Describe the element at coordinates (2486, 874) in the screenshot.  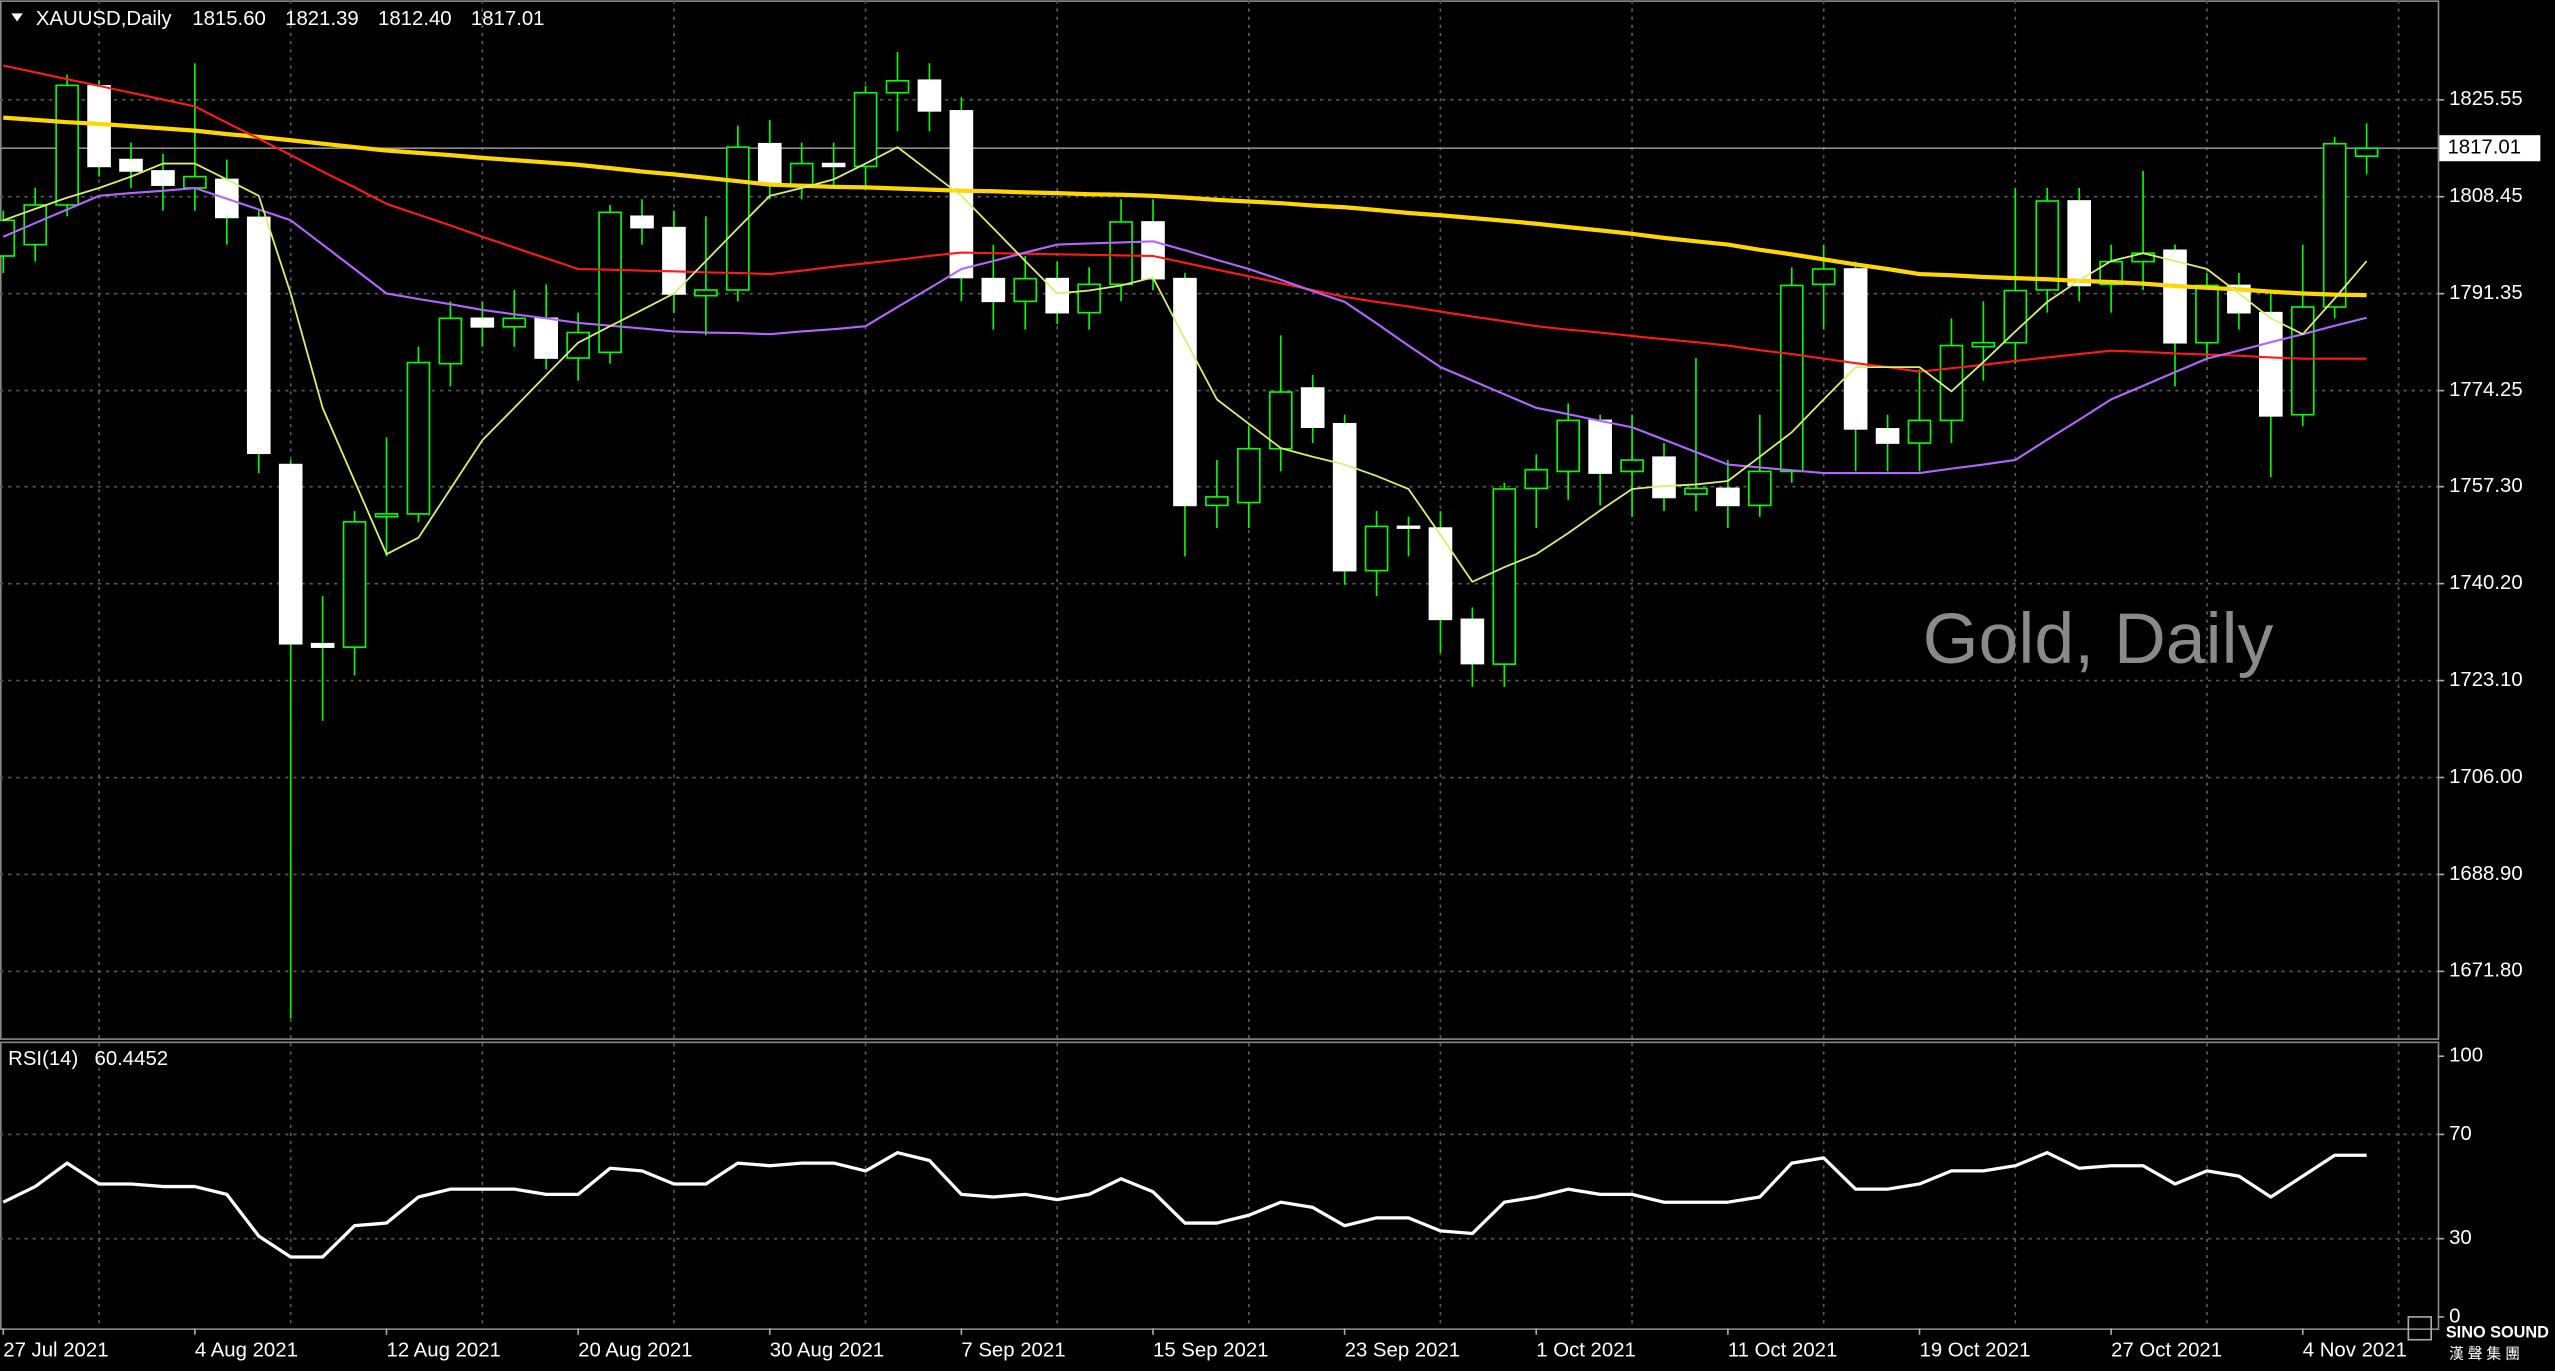
I see `y-tick-label: 1688.90` at that location.